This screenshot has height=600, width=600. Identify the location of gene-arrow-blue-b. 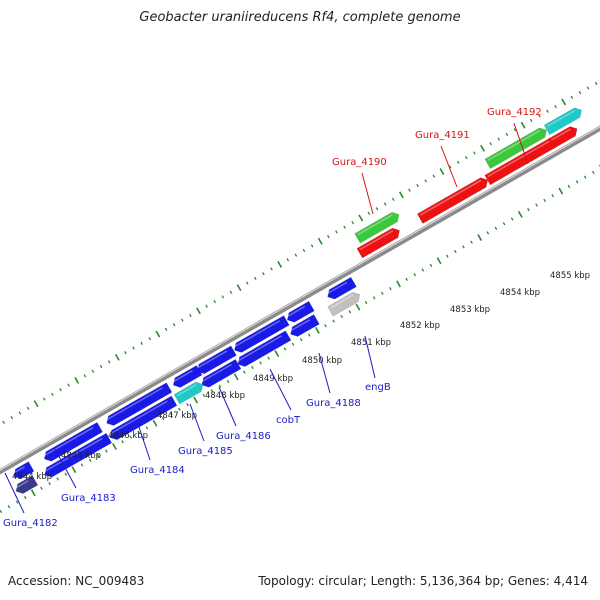
(300, 311).